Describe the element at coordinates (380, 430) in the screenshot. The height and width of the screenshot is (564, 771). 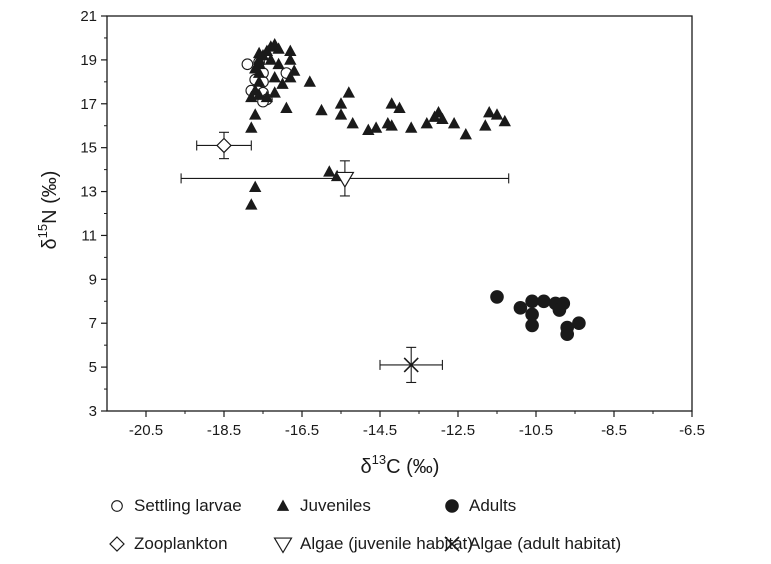
I see `x-tick-label: -14.5` at that location.